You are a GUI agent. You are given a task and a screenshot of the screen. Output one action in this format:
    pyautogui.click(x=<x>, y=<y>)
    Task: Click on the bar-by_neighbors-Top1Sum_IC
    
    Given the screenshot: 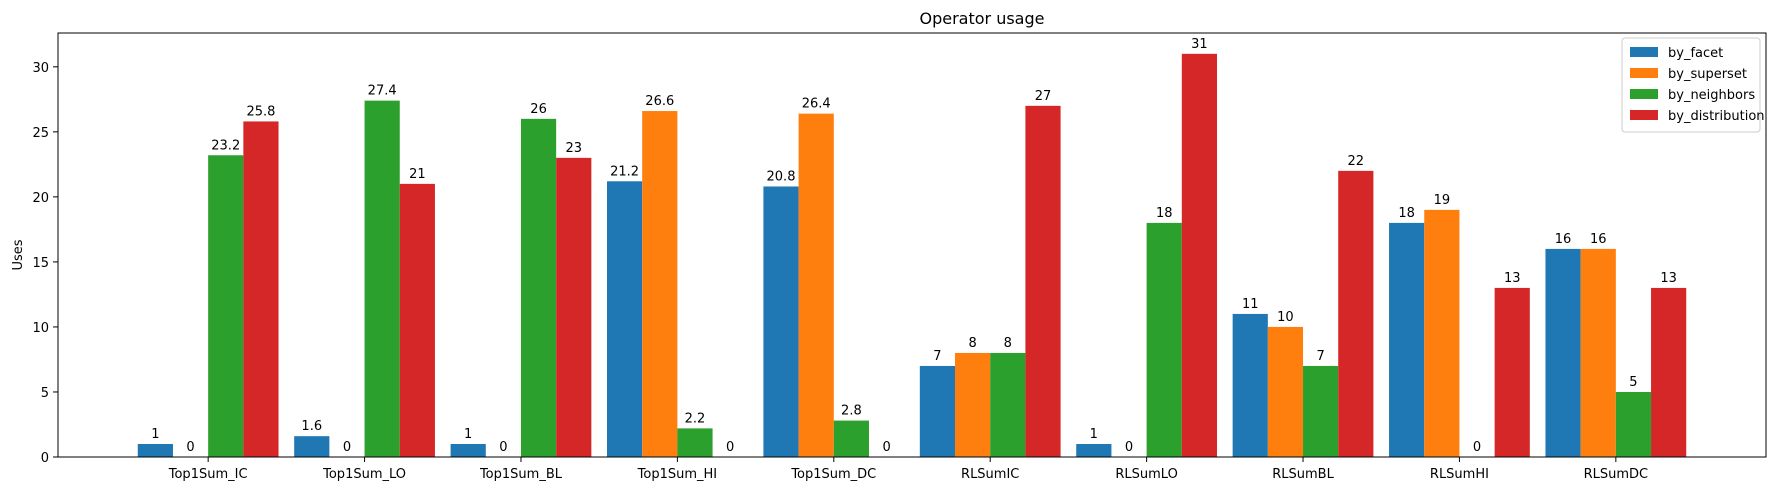 What is the action you would take?
    pyautogui.click(x=226, y=306)
    